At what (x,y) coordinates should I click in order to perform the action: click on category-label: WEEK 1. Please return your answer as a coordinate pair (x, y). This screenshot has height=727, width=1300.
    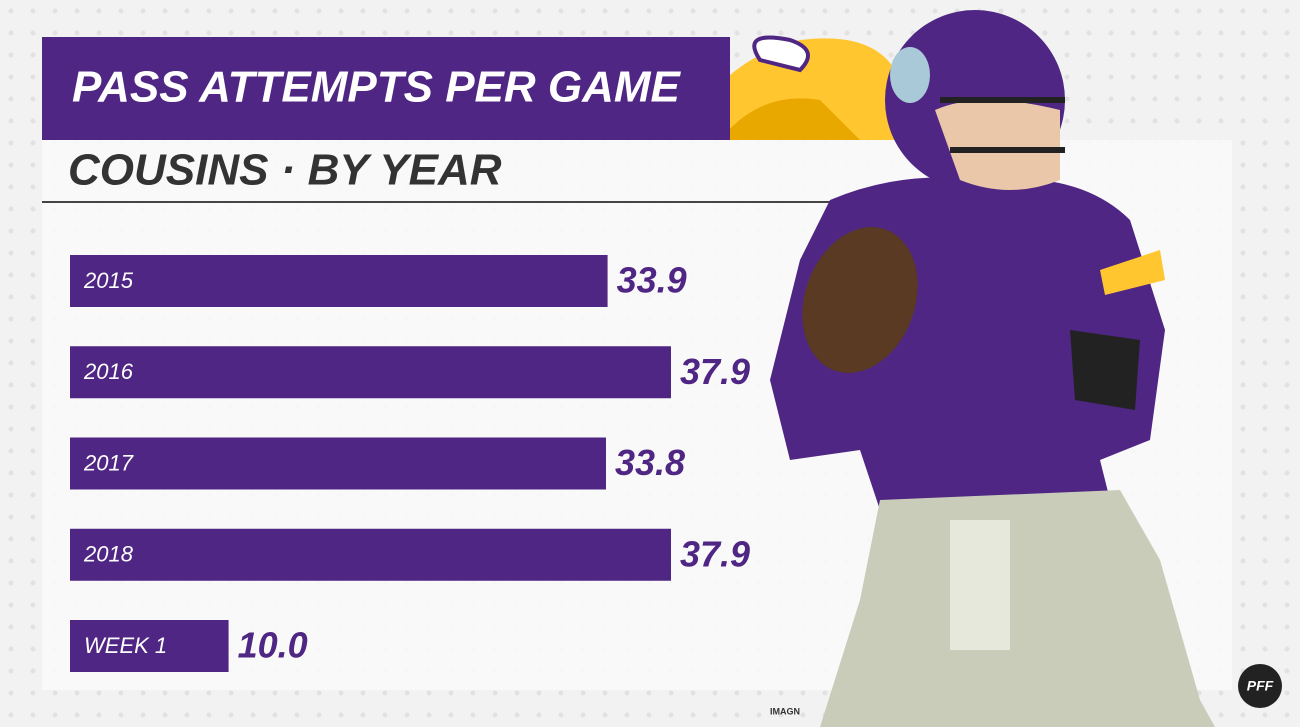
    Looking at the image, I should click on (125, 645).